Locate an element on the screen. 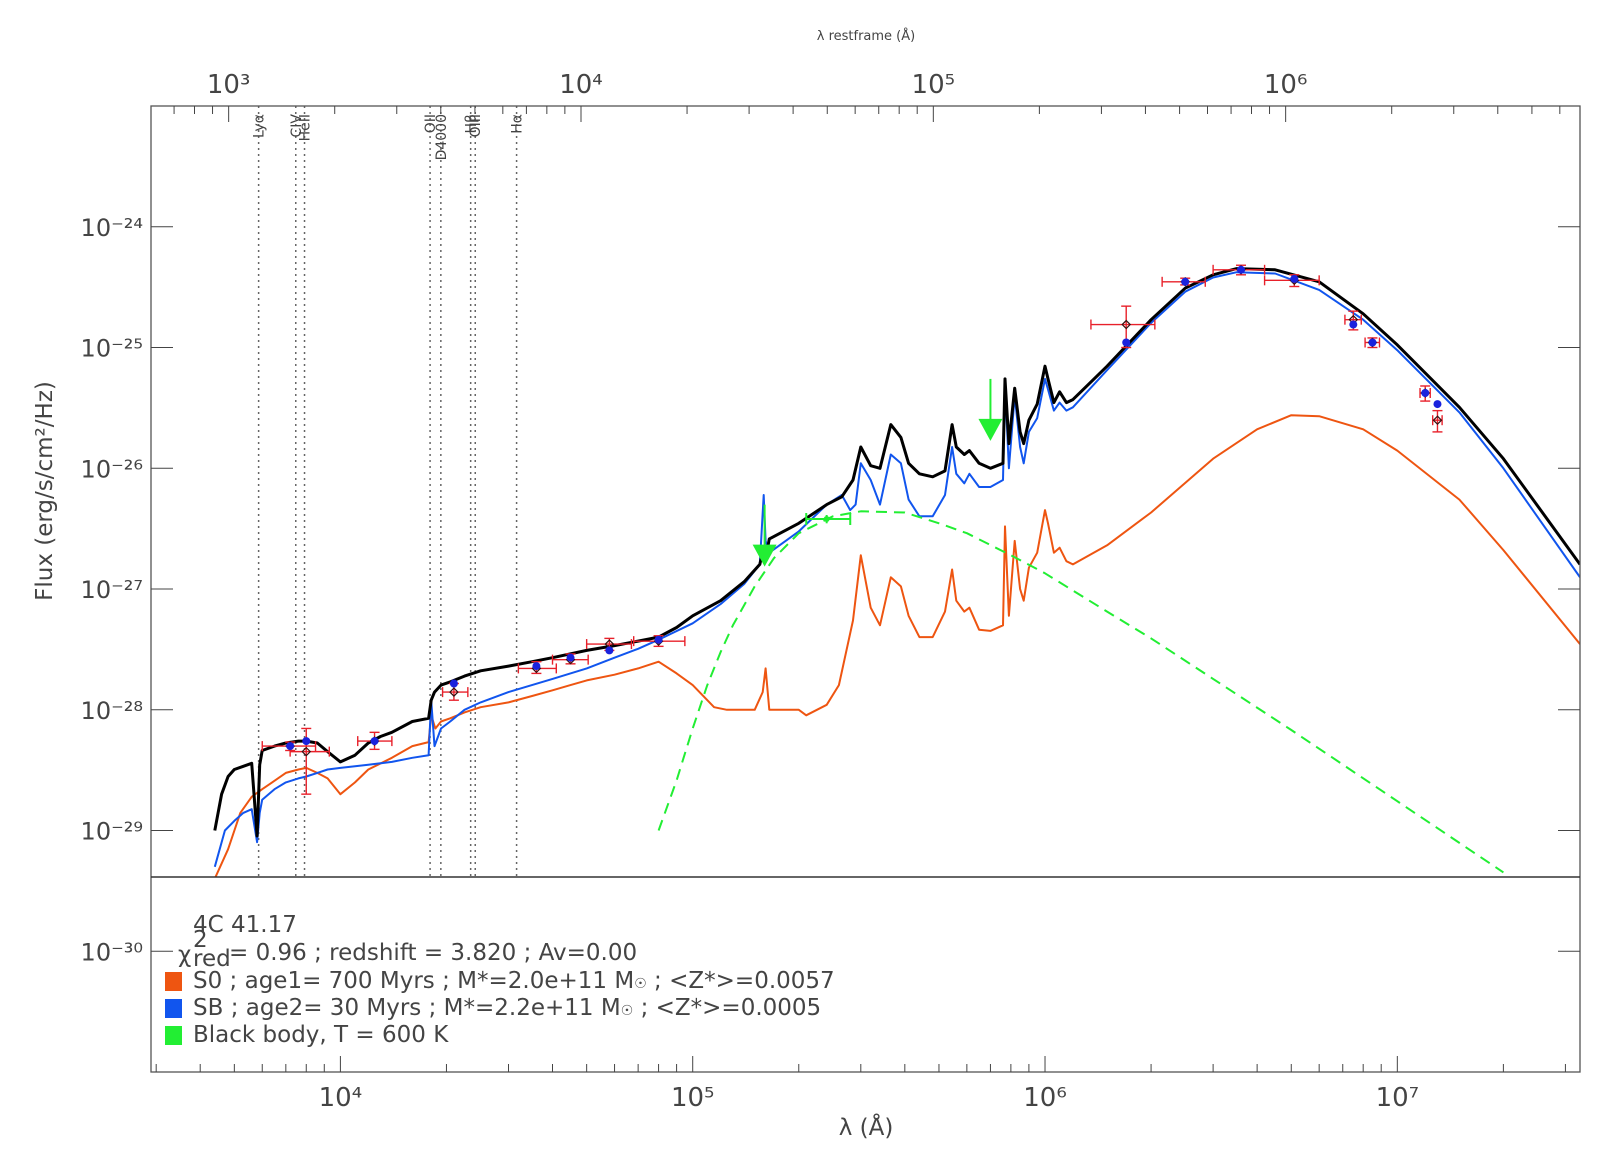  top-axis-label: λ restframe (Å) is located at coordinates (866, 36).